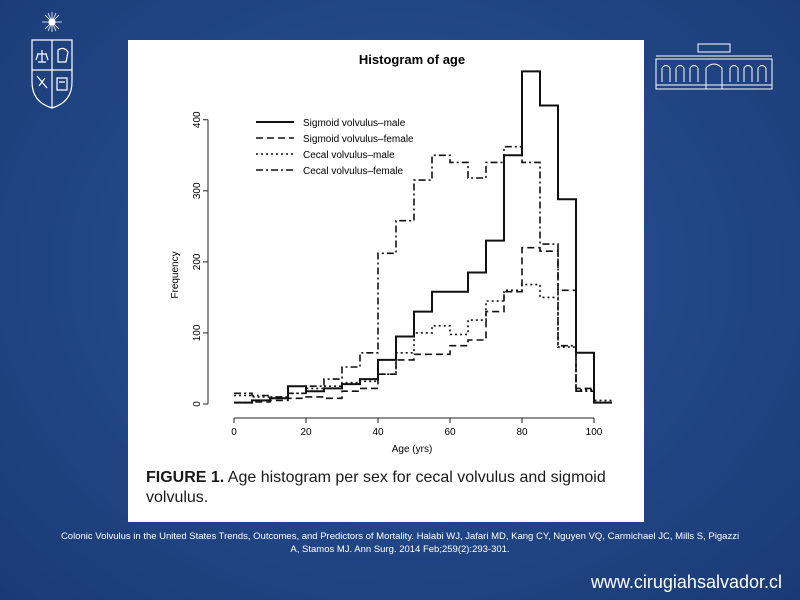 The height and width of the screenshot is (600, 800). Describe the element at coordinates (412, 449) in the screenshot. I see `x-axis-label: Age (yrs)` at that location.